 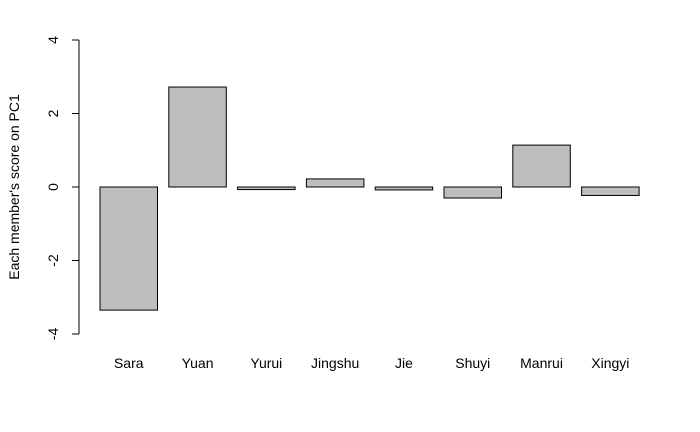 I want to click on bar-manrui, so click(x=541, y=166).